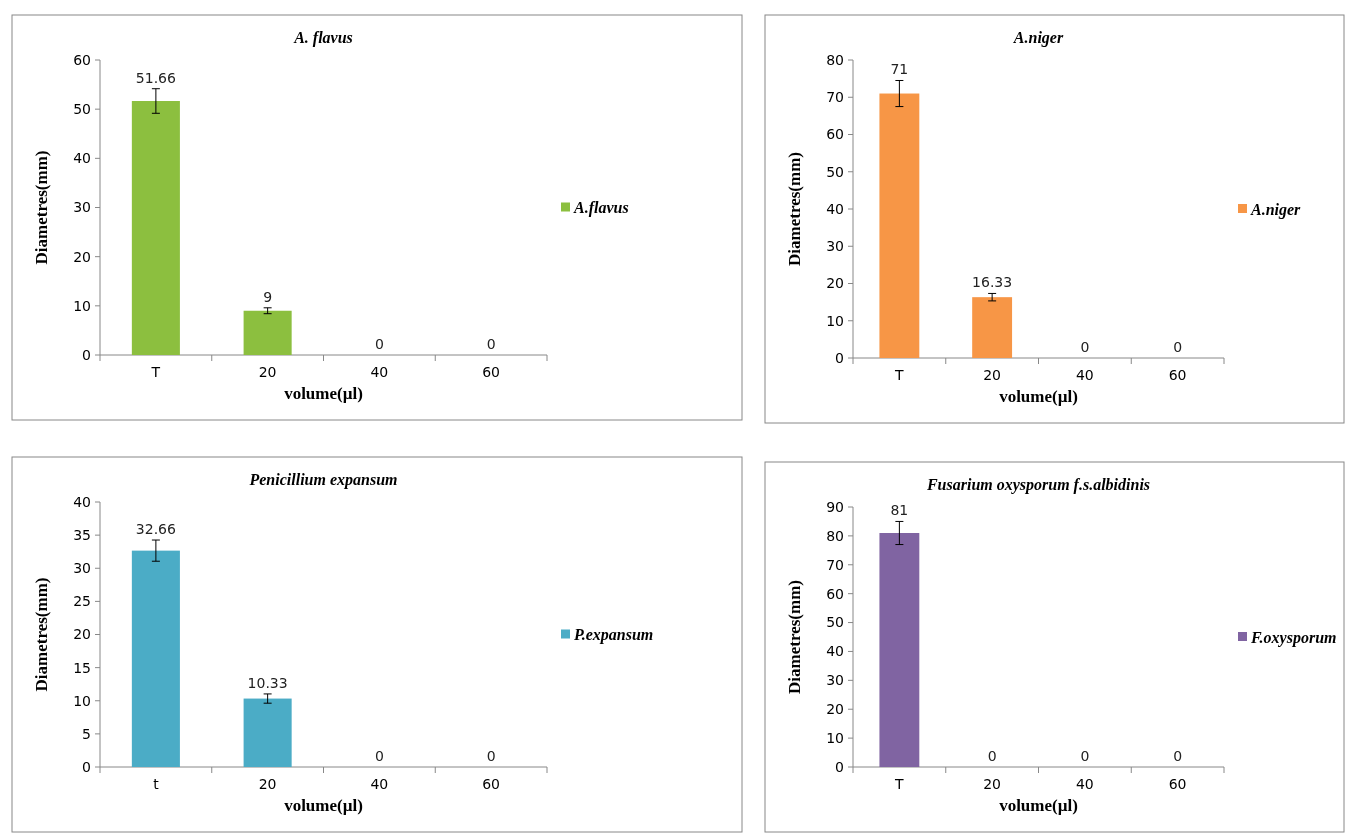 This screenshot has height=834, width=1346. I want to click on x-tick-label: t, so click(156, 784).